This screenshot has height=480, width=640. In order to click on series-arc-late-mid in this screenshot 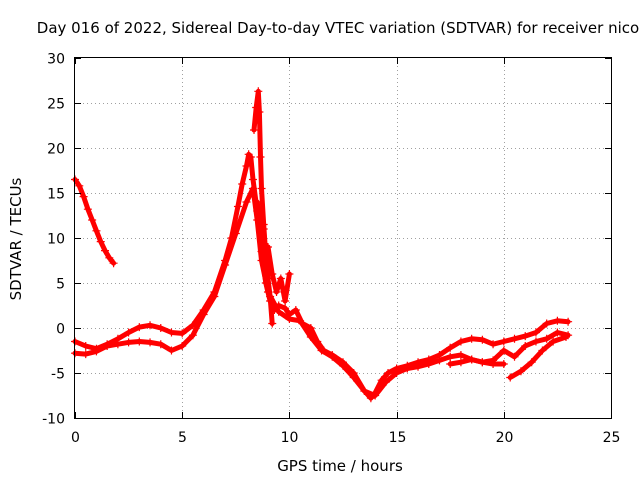, I will do `click(477, 361)`.